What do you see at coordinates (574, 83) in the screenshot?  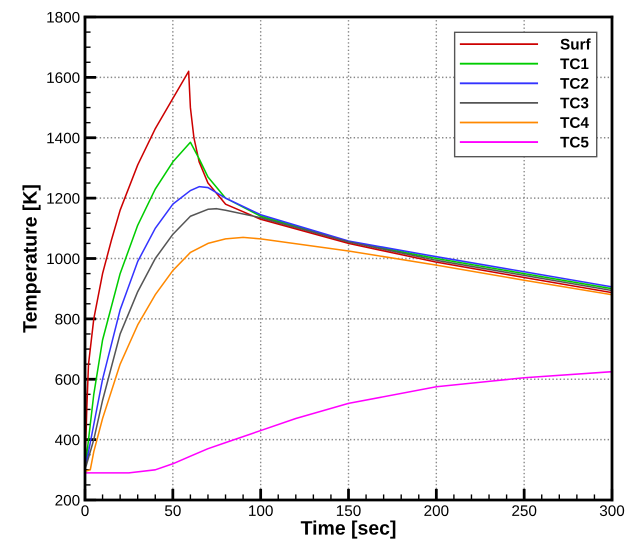 I see `legend-label: TC2` at bounding box center [574, 83].